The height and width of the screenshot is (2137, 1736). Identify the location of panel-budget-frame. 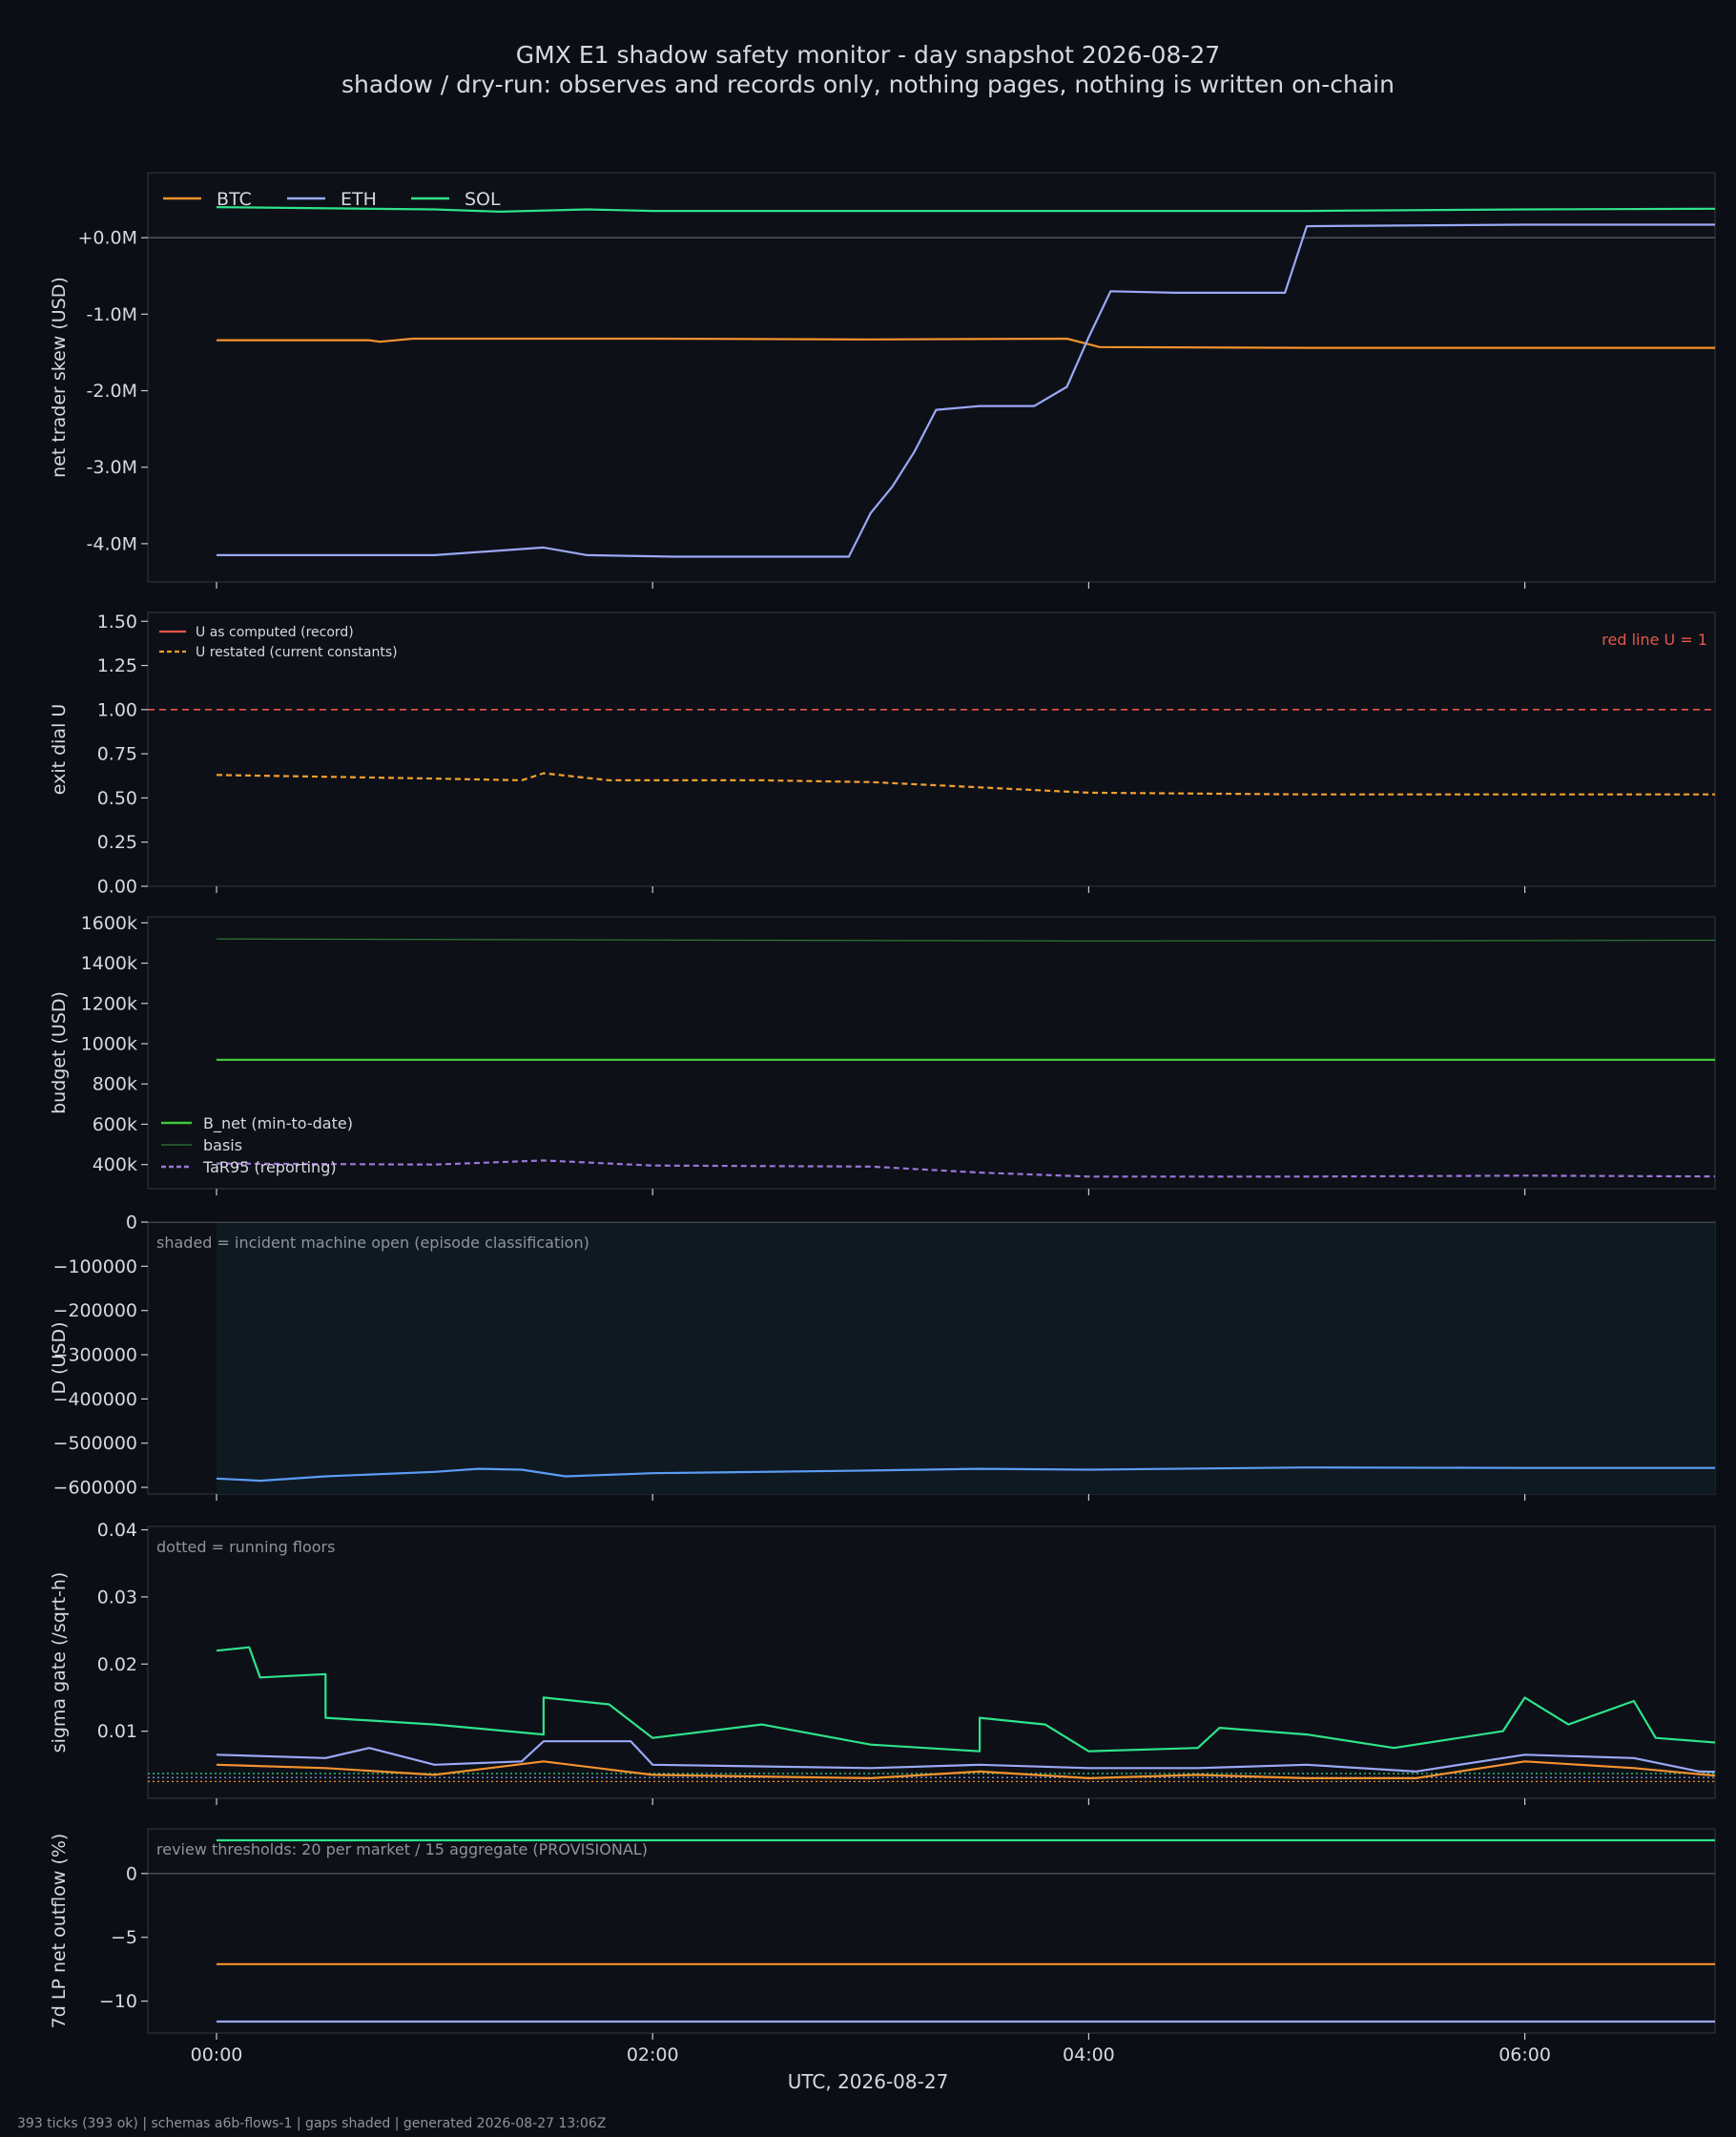
(931, 1053).